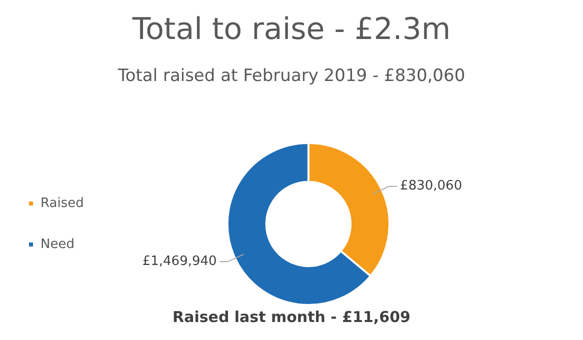 Image resolution: width=583 pixels, height=340 pixels. I want to click on chart-title: Total to raise - £2.3m, so click(291, 29).